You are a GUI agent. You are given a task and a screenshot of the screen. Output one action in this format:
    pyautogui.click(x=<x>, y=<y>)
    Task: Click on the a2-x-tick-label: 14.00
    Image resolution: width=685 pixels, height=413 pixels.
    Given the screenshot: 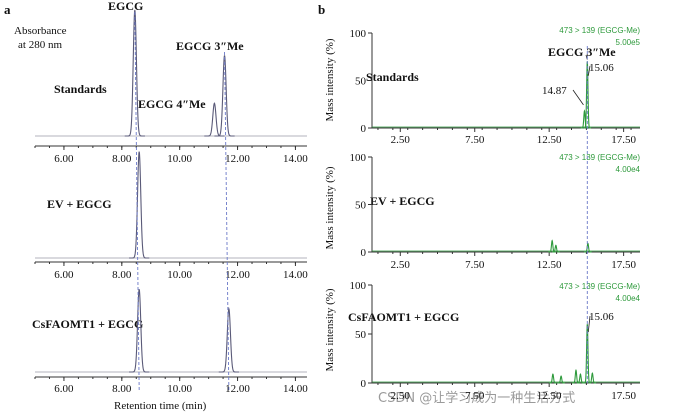 What is the action you would take?
    pyautogui.click(x=295, y=275)
    